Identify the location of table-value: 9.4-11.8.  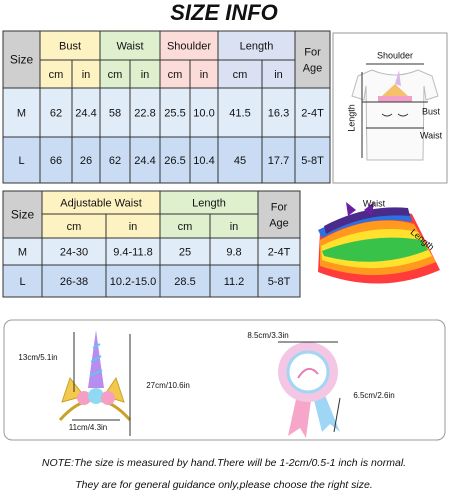
(133, 252).